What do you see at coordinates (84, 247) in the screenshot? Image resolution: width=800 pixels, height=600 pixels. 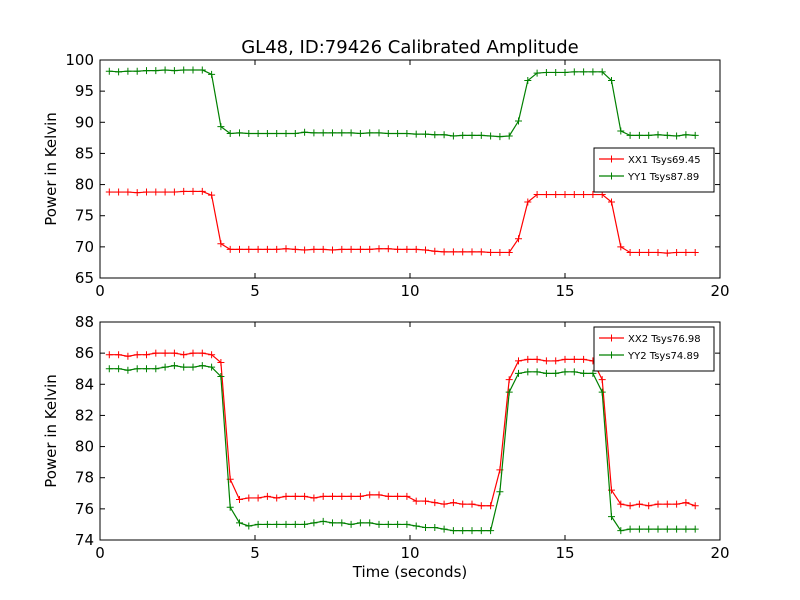 I see `y-tick-label: 70` at bounding box center [84, 247].